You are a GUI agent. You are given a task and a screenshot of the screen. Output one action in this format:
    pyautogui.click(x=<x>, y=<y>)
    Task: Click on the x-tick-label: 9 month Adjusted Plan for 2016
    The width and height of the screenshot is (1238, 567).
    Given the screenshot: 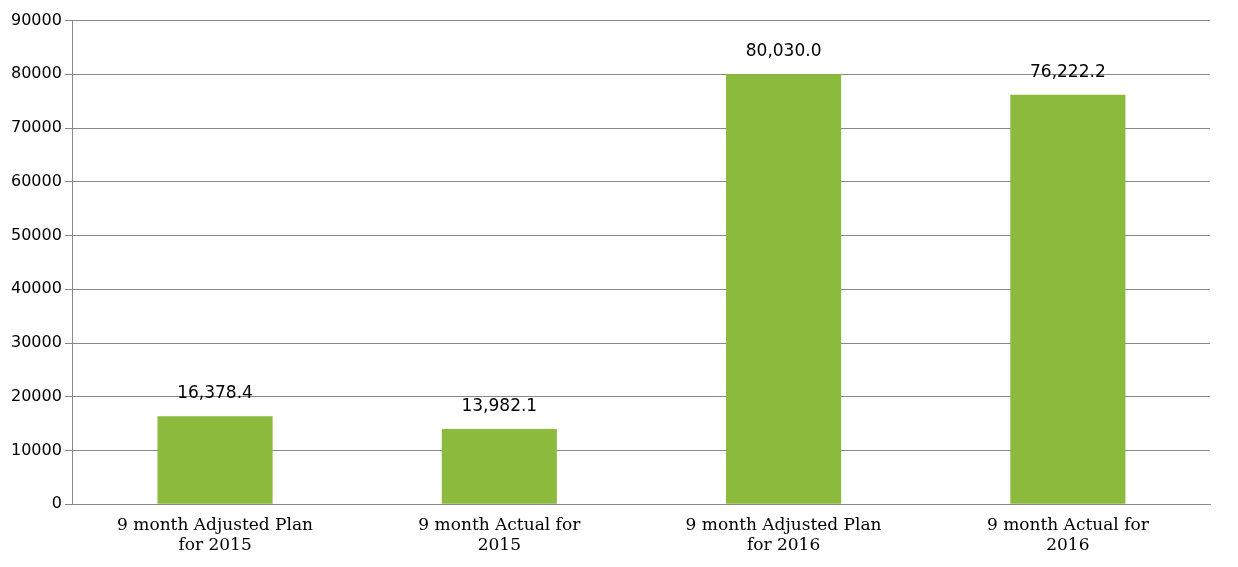 What is the action you would take?
    pyautogui.click(x=783, y=534)
    